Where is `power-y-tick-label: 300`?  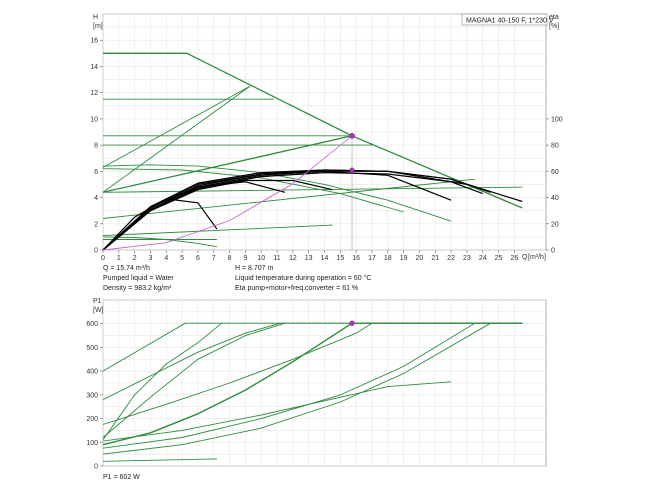 power-y-tick-label: 300 is located at coordinates (92, 395).